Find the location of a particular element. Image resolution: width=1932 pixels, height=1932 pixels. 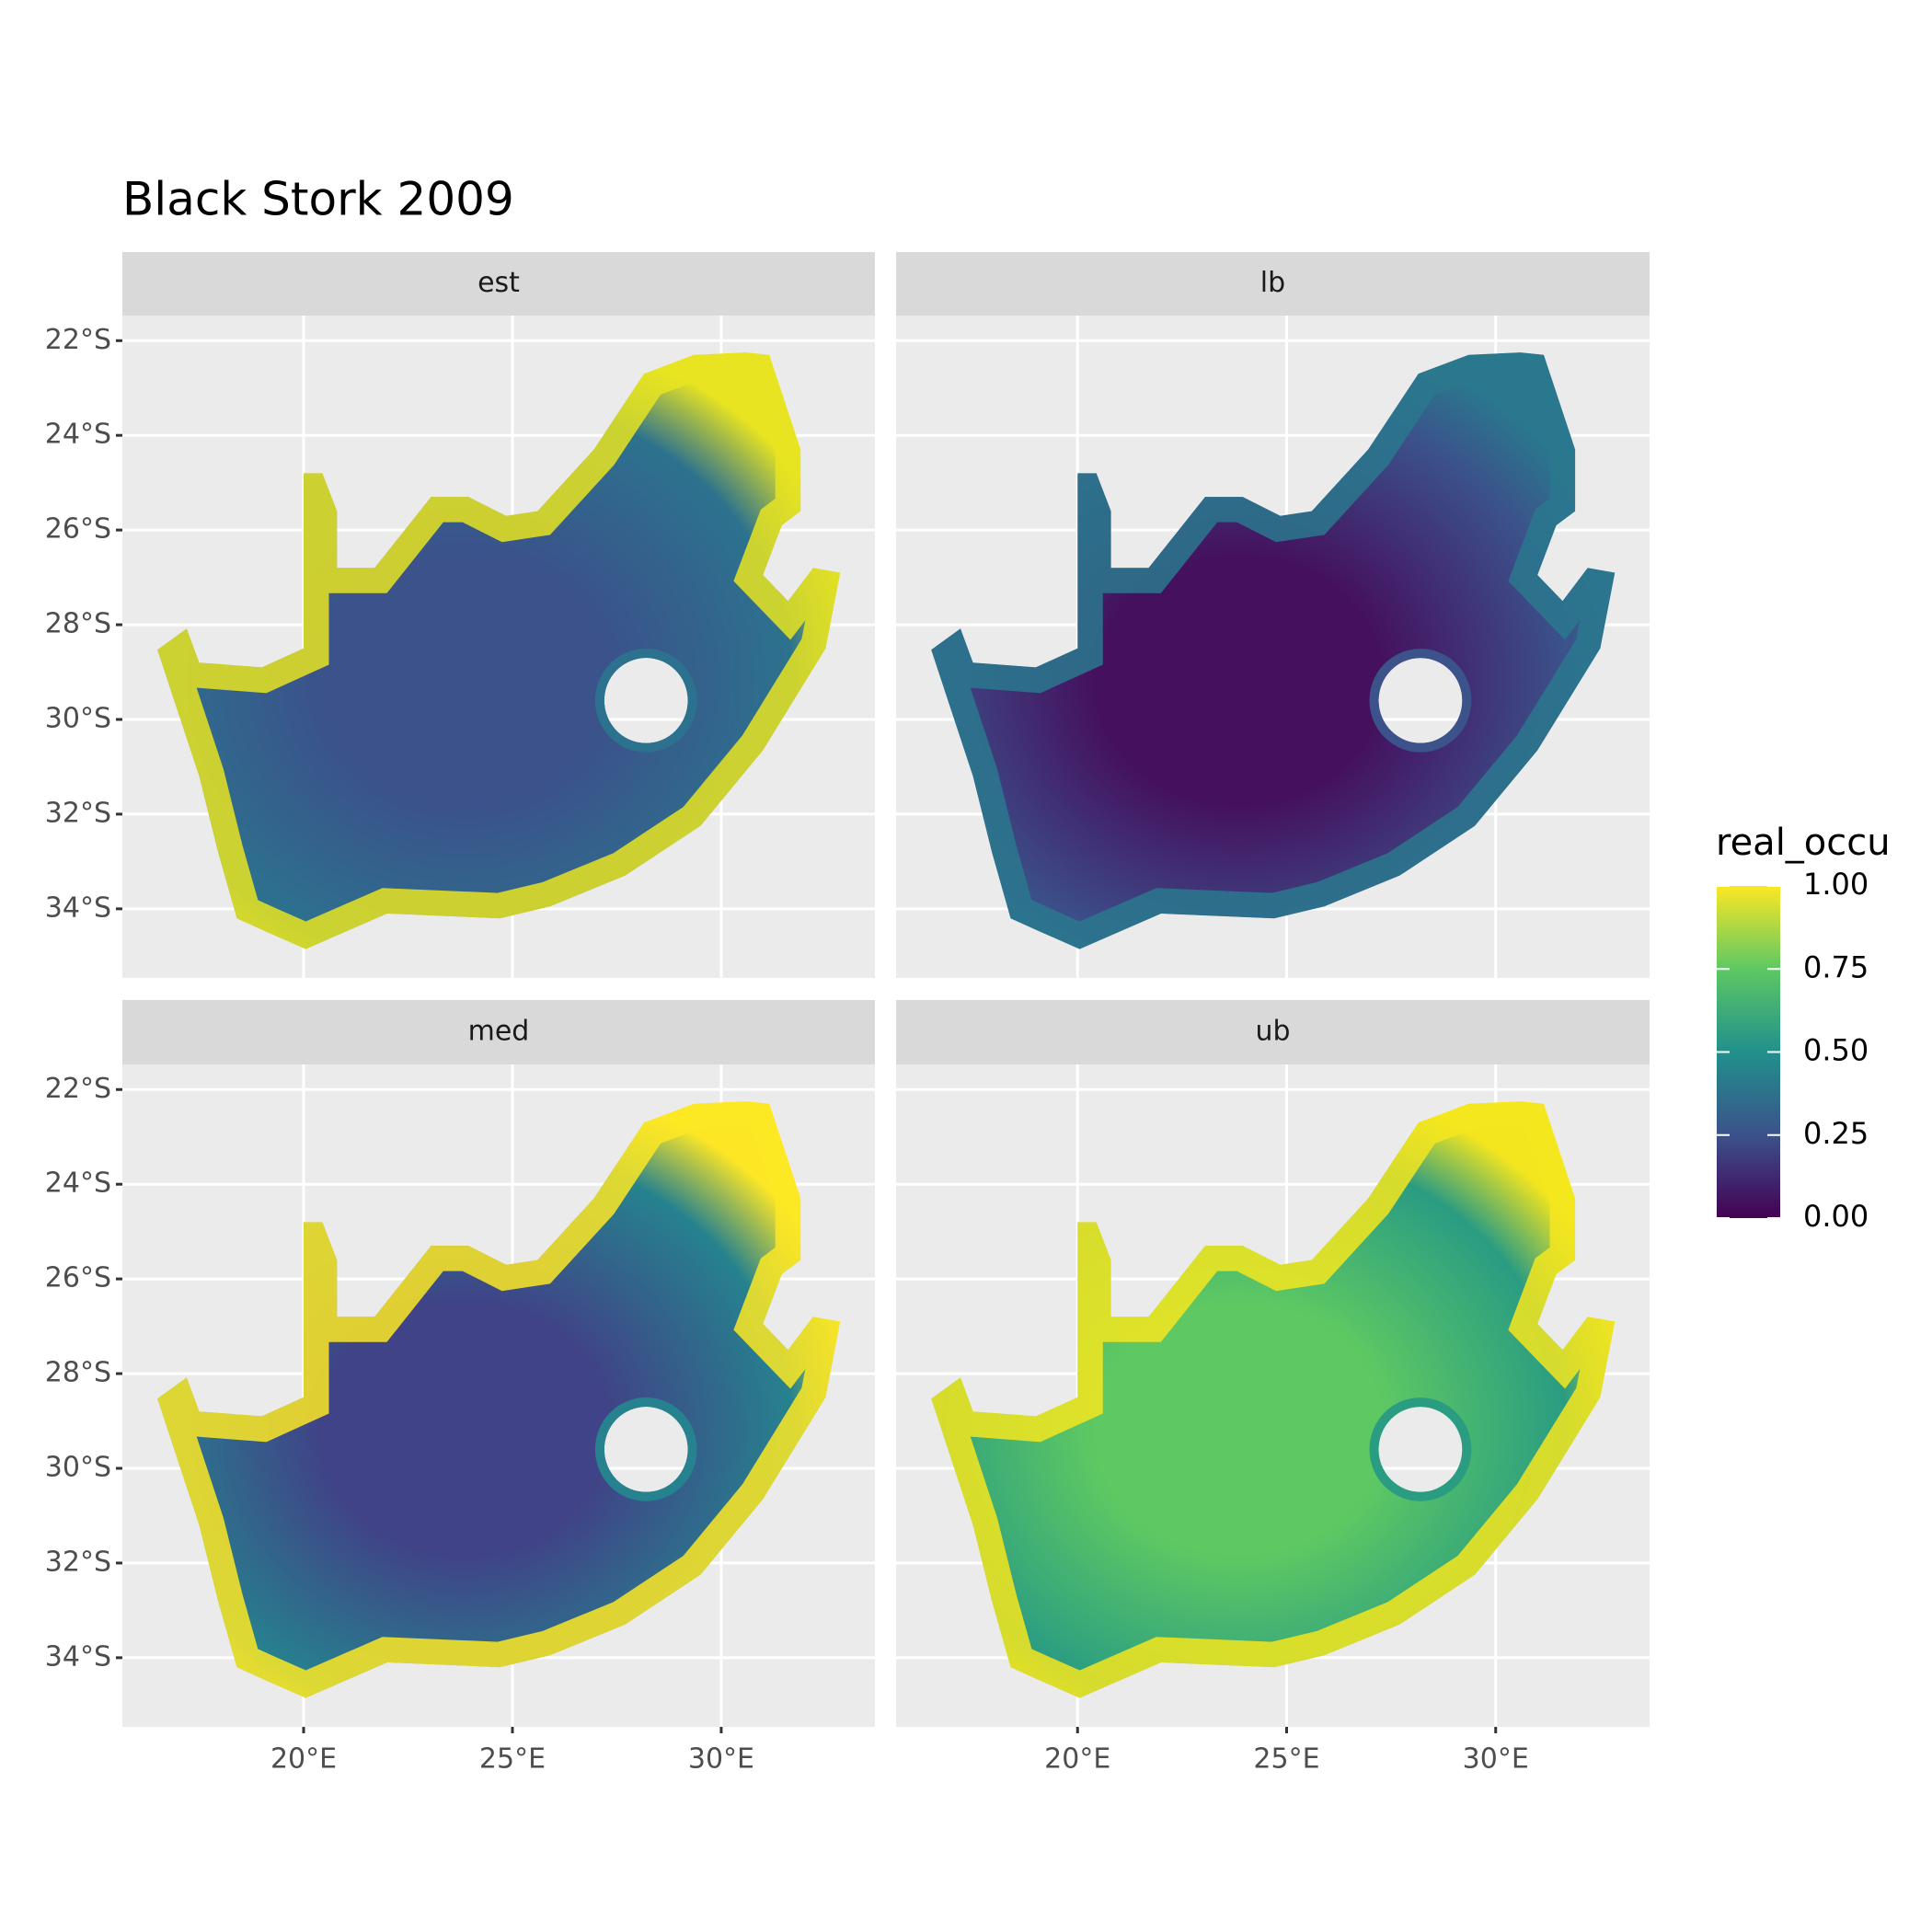

strip-label: lb is located at coordinates (1272, 283).